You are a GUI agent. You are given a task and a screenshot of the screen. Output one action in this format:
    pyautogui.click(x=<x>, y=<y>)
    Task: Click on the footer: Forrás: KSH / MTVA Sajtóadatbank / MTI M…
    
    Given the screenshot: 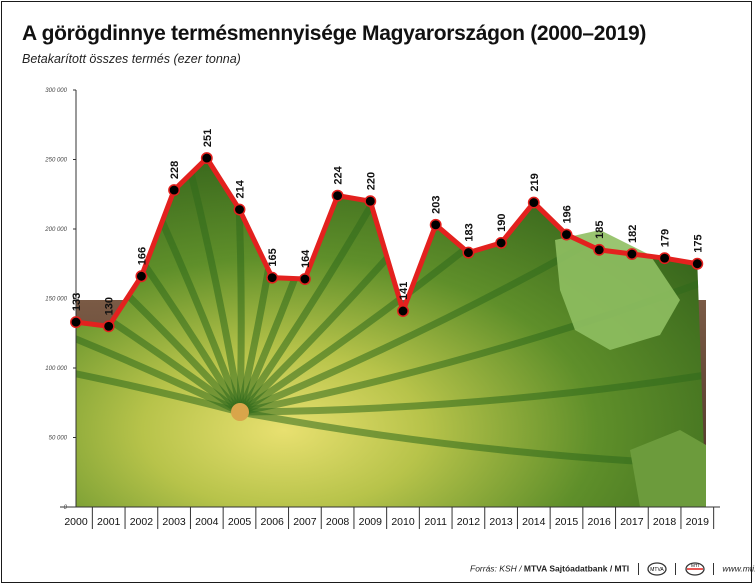 What is the action you would take?
    pyautogui.click(x=612, y=569)
    